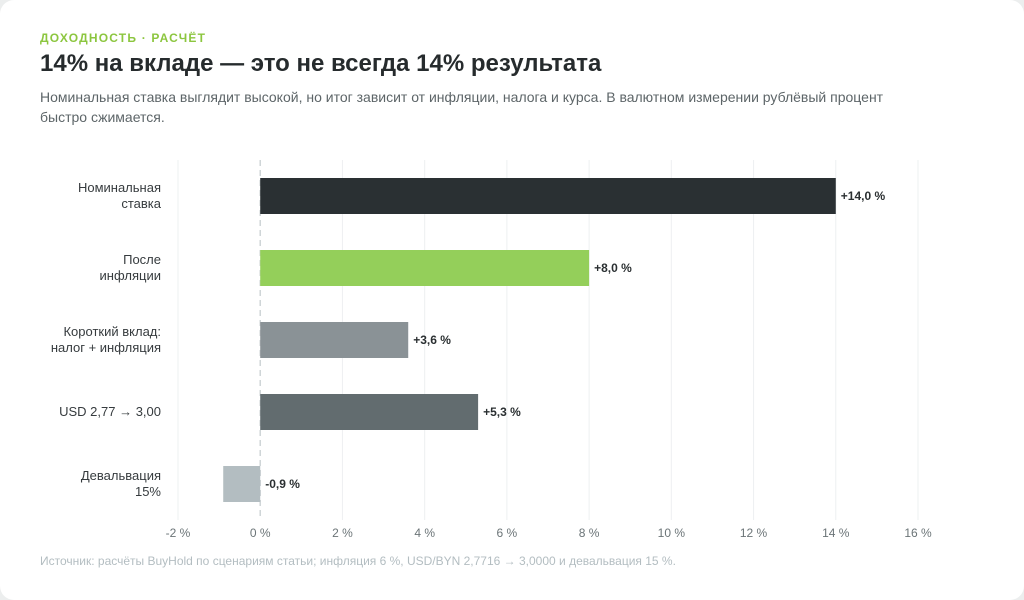  Describe the element at coordinates (589, 533) in the screenshot. I see `x-tick-label: 8 %` at that location.